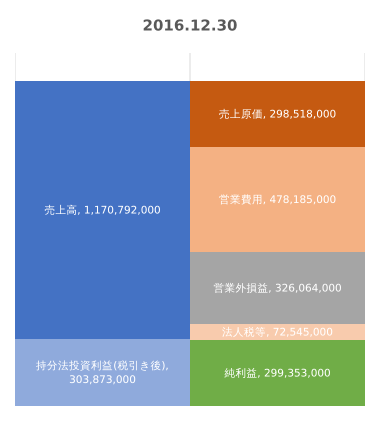  What do you see at coordinates (102, 210) in the screenshot?
I see `text: 売上高, 1,170,792,000` at bounding box center [102, 210].